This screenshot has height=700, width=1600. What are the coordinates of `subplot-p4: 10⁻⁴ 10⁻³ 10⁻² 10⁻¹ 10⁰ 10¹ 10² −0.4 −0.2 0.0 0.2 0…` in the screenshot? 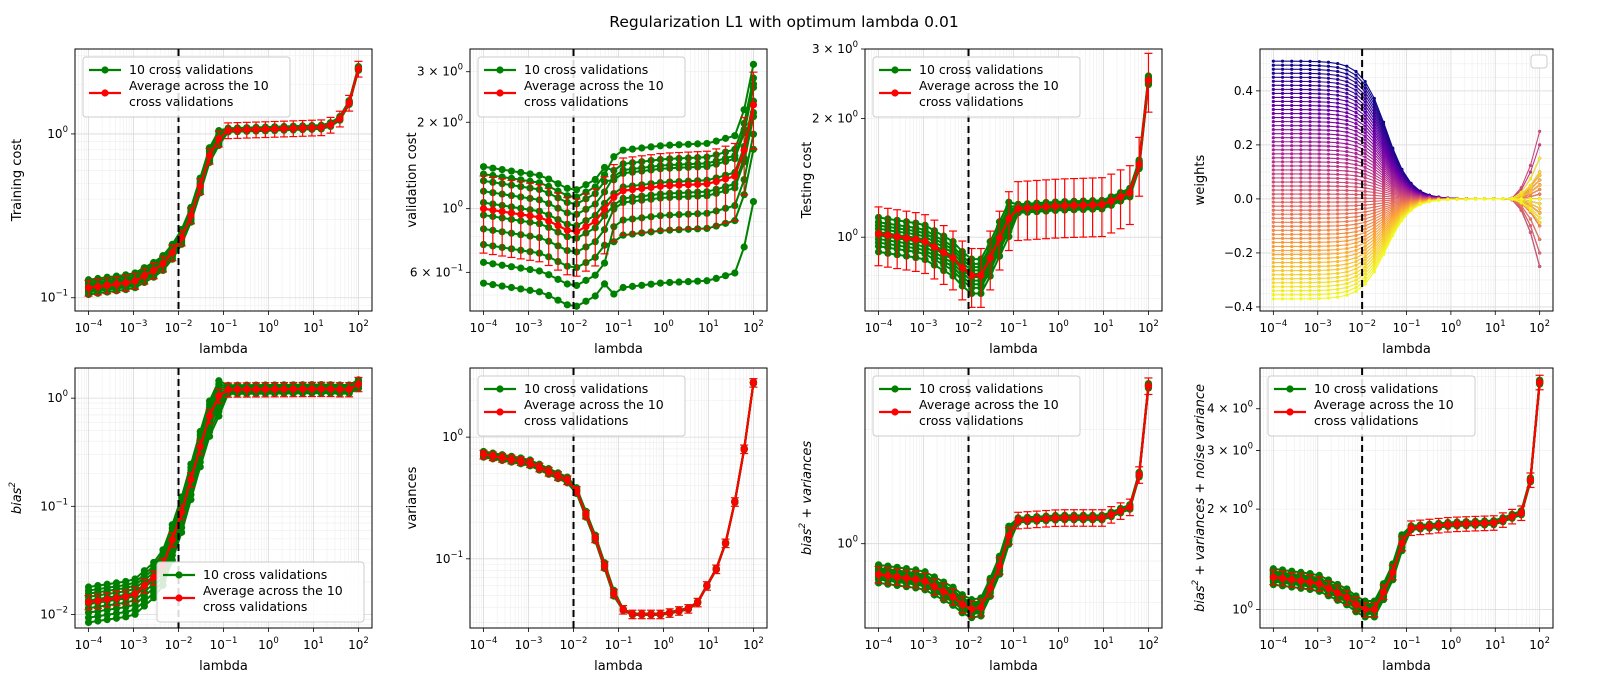 It's located at (1373, 202).